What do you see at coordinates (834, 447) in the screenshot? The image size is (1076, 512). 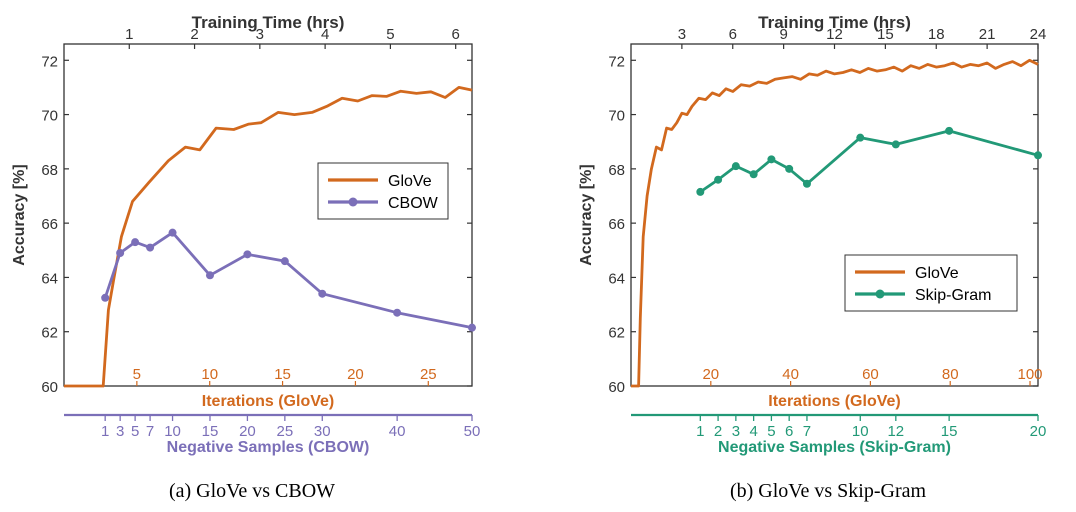 I see `negative-samples-axis-label: Negative Samples (Skip-Gram)` at bounding box center [834, 447].